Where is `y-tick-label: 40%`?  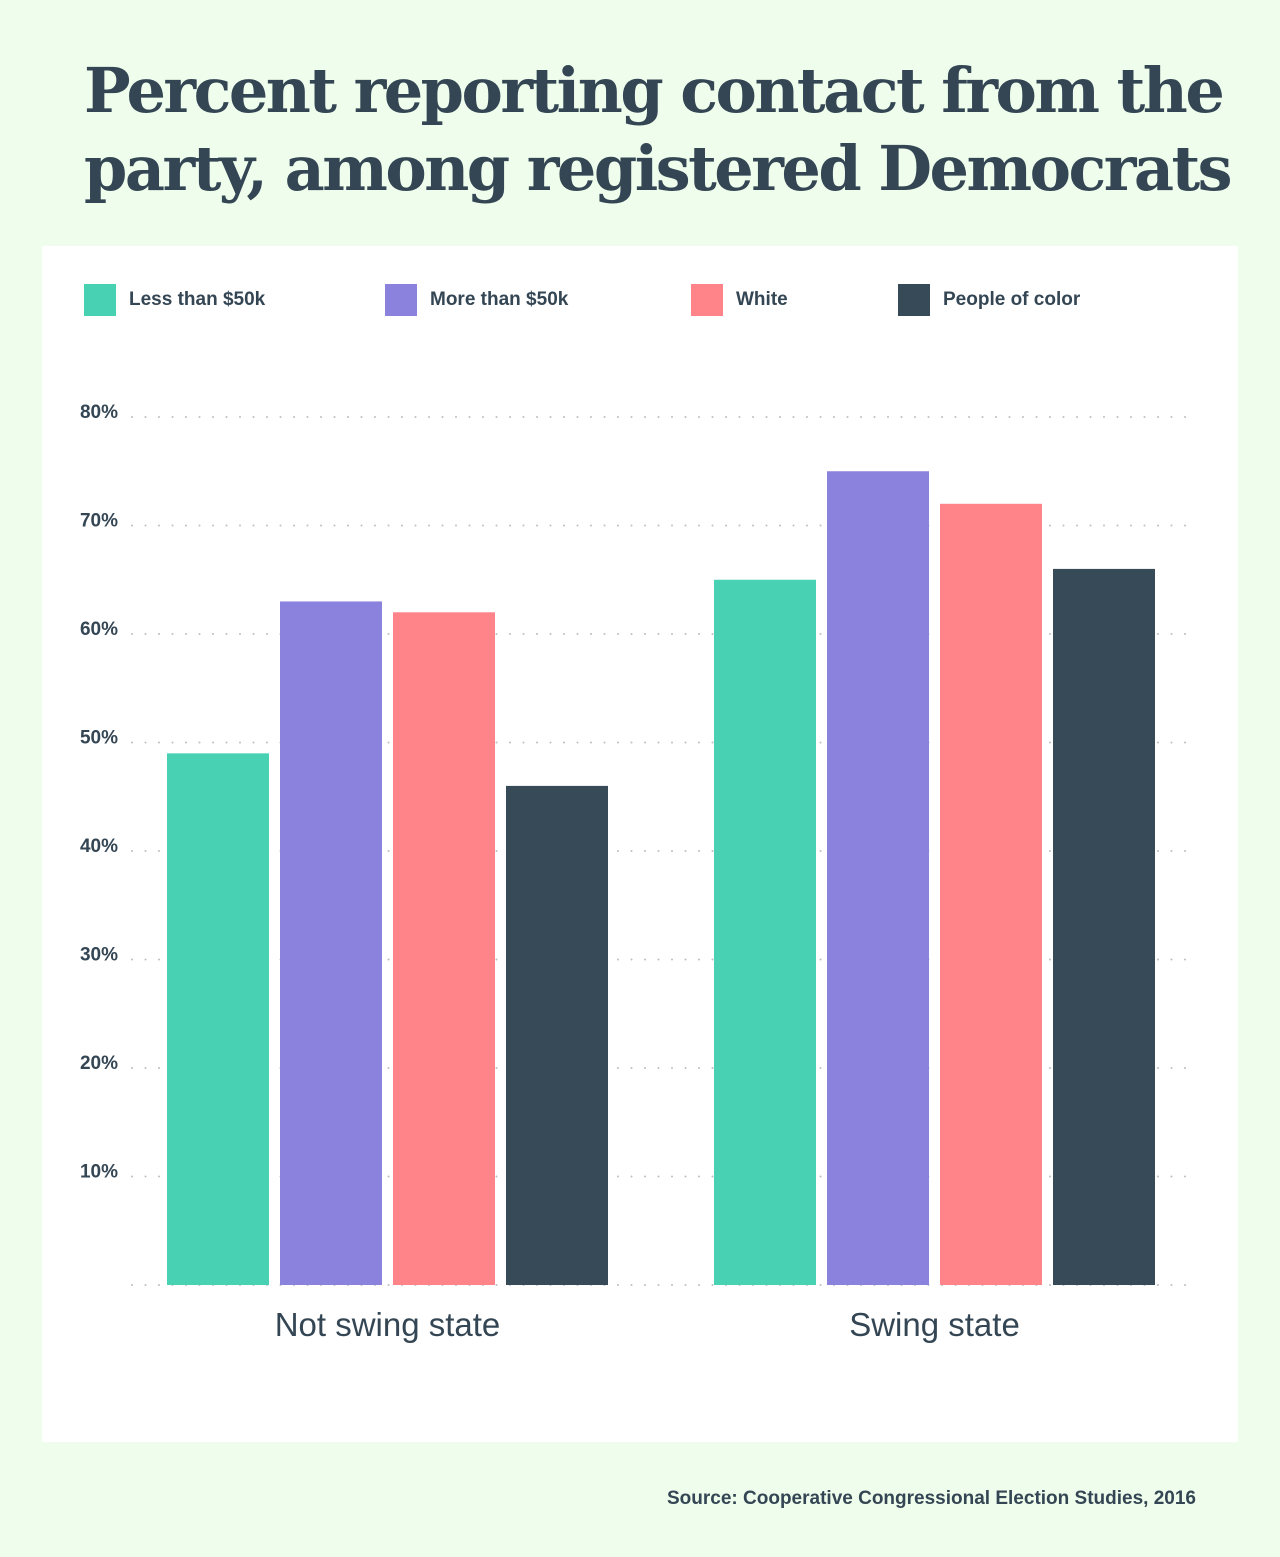 y-tick-label: 40% is located at coordinates (99, 846).